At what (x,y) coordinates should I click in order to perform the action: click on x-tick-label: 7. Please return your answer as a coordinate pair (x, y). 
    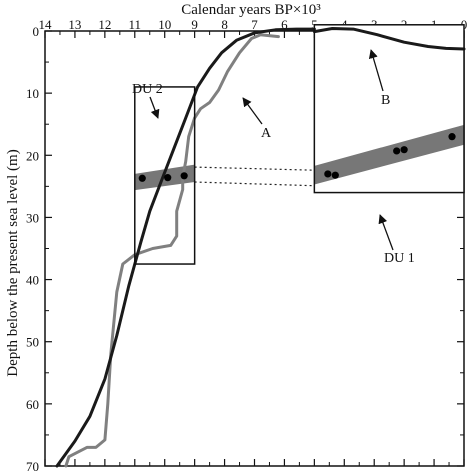
    Looking at the image, I should click on (254, 24).